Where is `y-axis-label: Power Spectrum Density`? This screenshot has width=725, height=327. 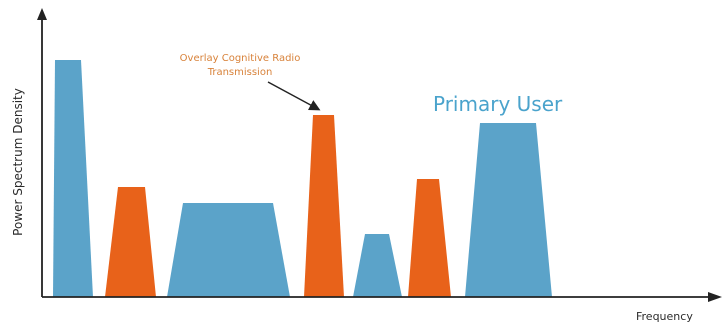
y-axis-label: Power Spectrum Density is located at coordinates (18, 162).